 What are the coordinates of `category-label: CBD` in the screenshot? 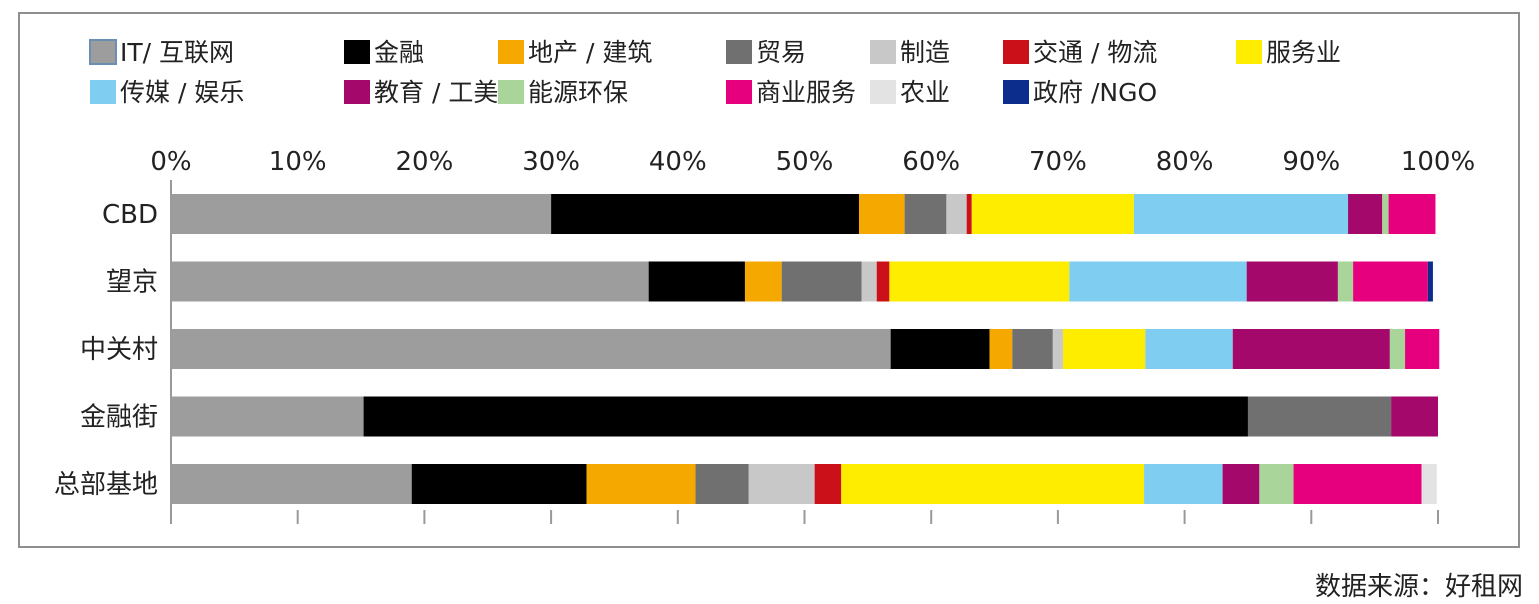 It's located at (130, 215).